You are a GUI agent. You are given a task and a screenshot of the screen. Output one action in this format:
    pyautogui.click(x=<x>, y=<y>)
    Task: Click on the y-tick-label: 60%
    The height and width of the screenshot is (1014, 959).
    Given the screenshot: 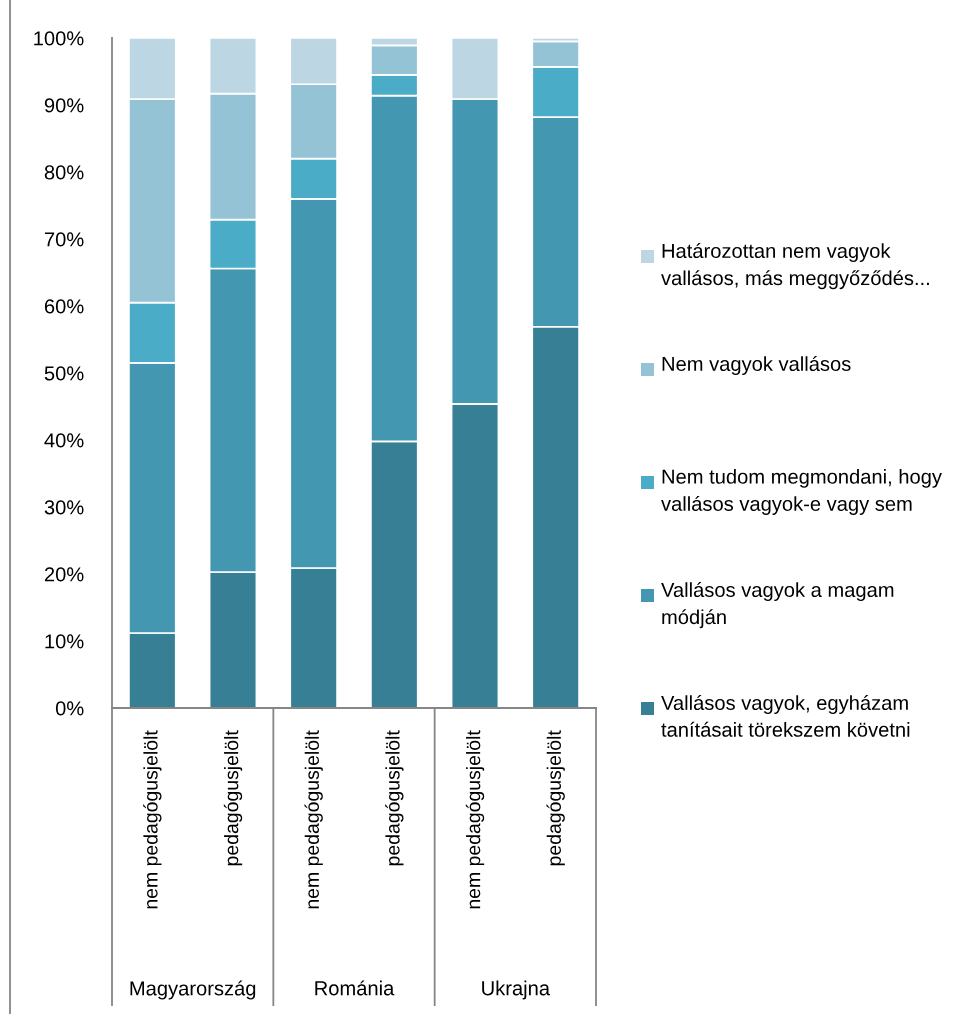 What is the action you would take?
    pyautogui.click(x=64, y=306)
    